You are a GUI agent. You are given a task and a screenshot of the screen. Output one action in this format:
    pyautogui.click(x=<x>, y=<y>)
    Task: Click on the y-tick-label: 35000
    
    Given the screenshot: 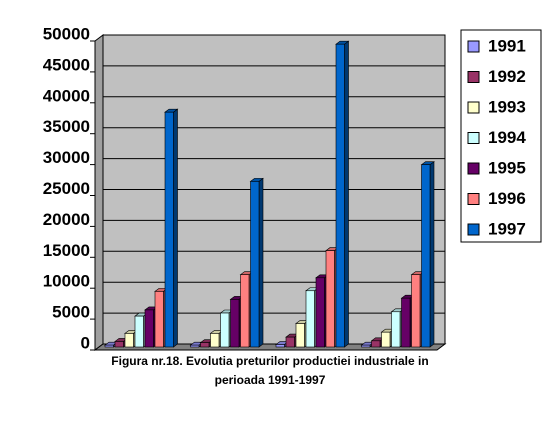 What is the action you would take?
    pyautogui.click(x=66, y=126)
    